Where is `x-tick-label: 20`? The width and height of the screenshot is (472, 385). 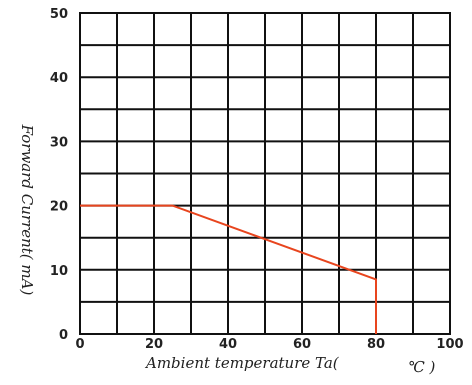
x-tick-label: 20 is located at coordinates (154, 344).